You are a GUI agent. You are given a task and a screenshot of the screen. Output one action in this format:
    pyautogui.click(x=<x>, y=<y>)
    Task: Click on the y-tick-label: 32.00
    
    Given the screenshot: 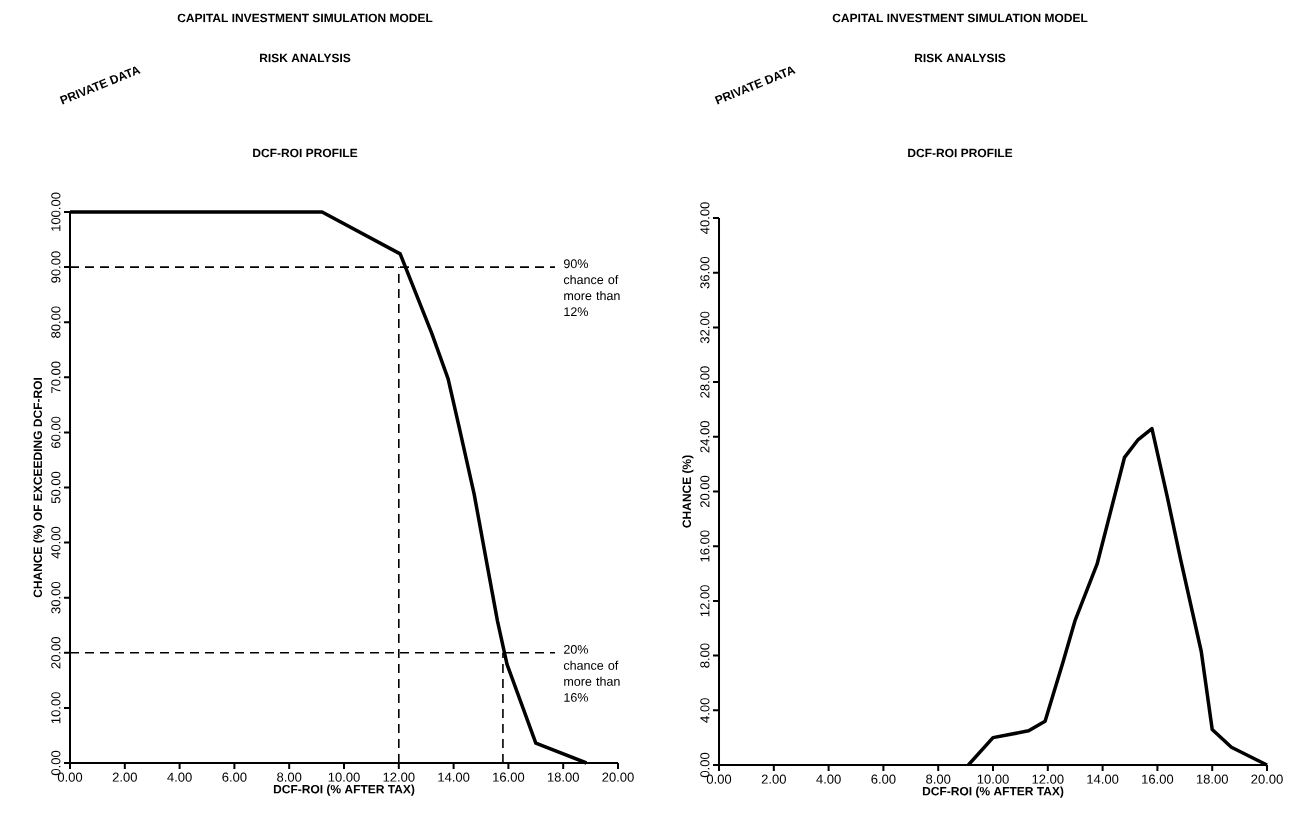 What is the action you would take?
    pyautogui.click(x=705, y=327)
    